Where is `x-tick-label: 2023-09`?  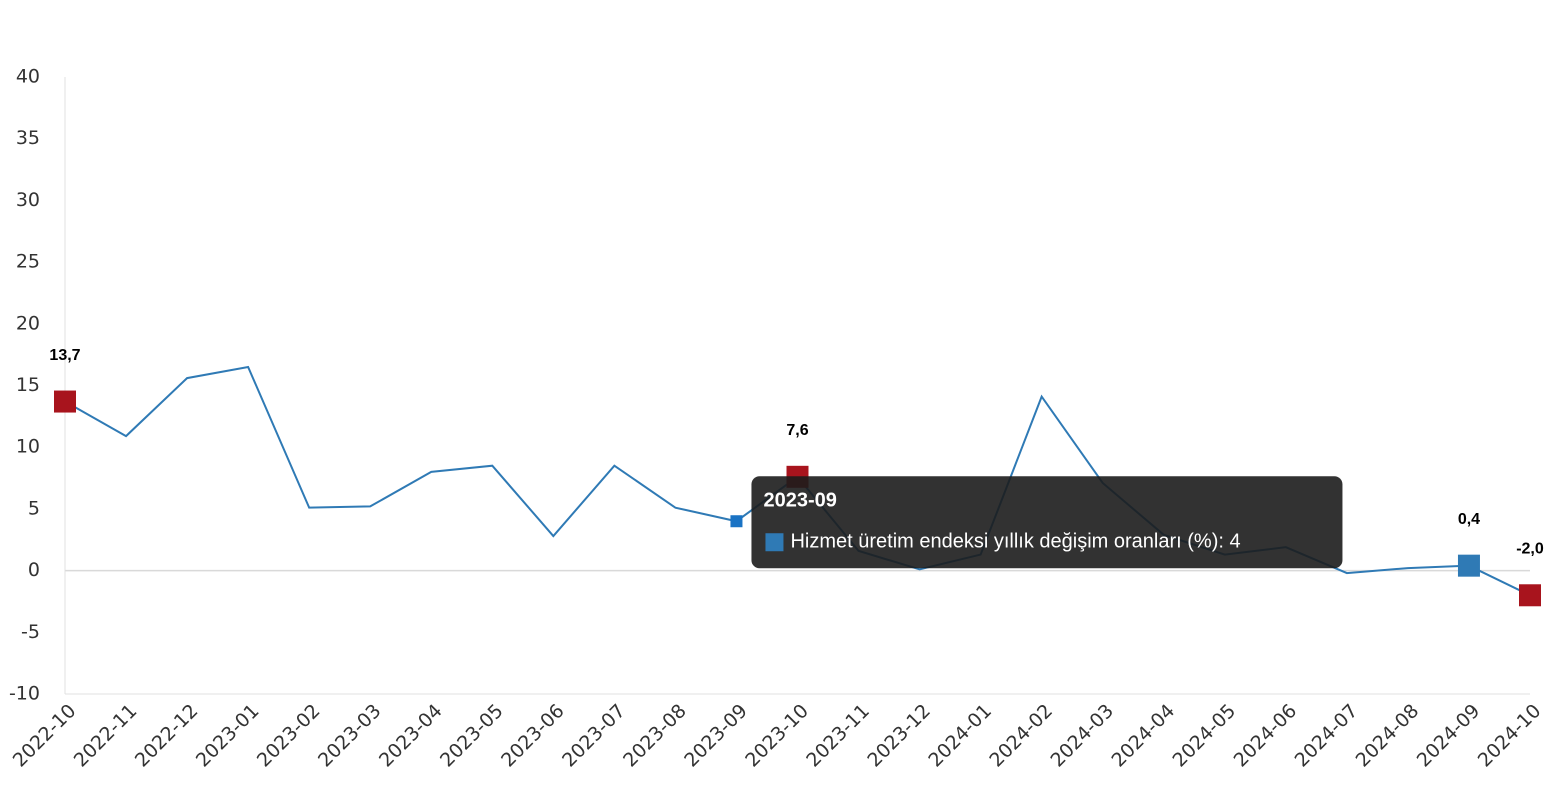
x-tick-label: 2023-09 is located at coordinates (716, 736).